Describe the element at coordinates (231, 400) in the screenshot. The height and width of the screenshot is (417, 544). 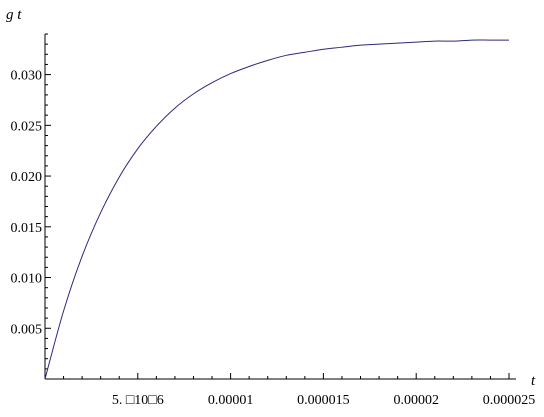
I see `x-tick-label: 0.00001` at that location.